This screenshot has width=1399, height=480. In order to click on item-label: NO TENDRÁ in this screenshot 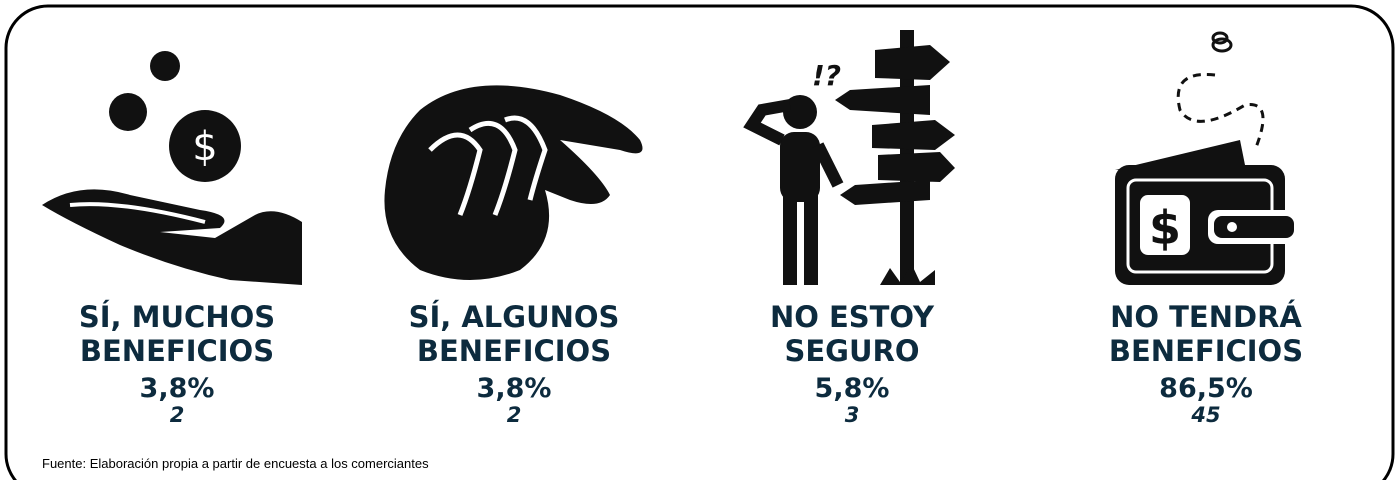, I will do `click(1206, 317)`.